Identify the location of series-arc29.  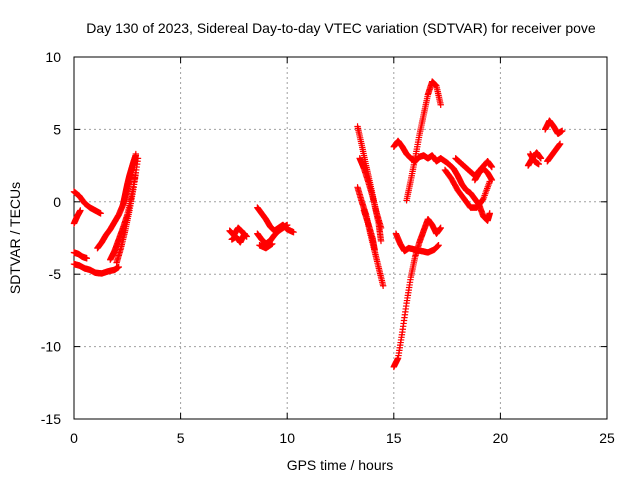
(554, 152).